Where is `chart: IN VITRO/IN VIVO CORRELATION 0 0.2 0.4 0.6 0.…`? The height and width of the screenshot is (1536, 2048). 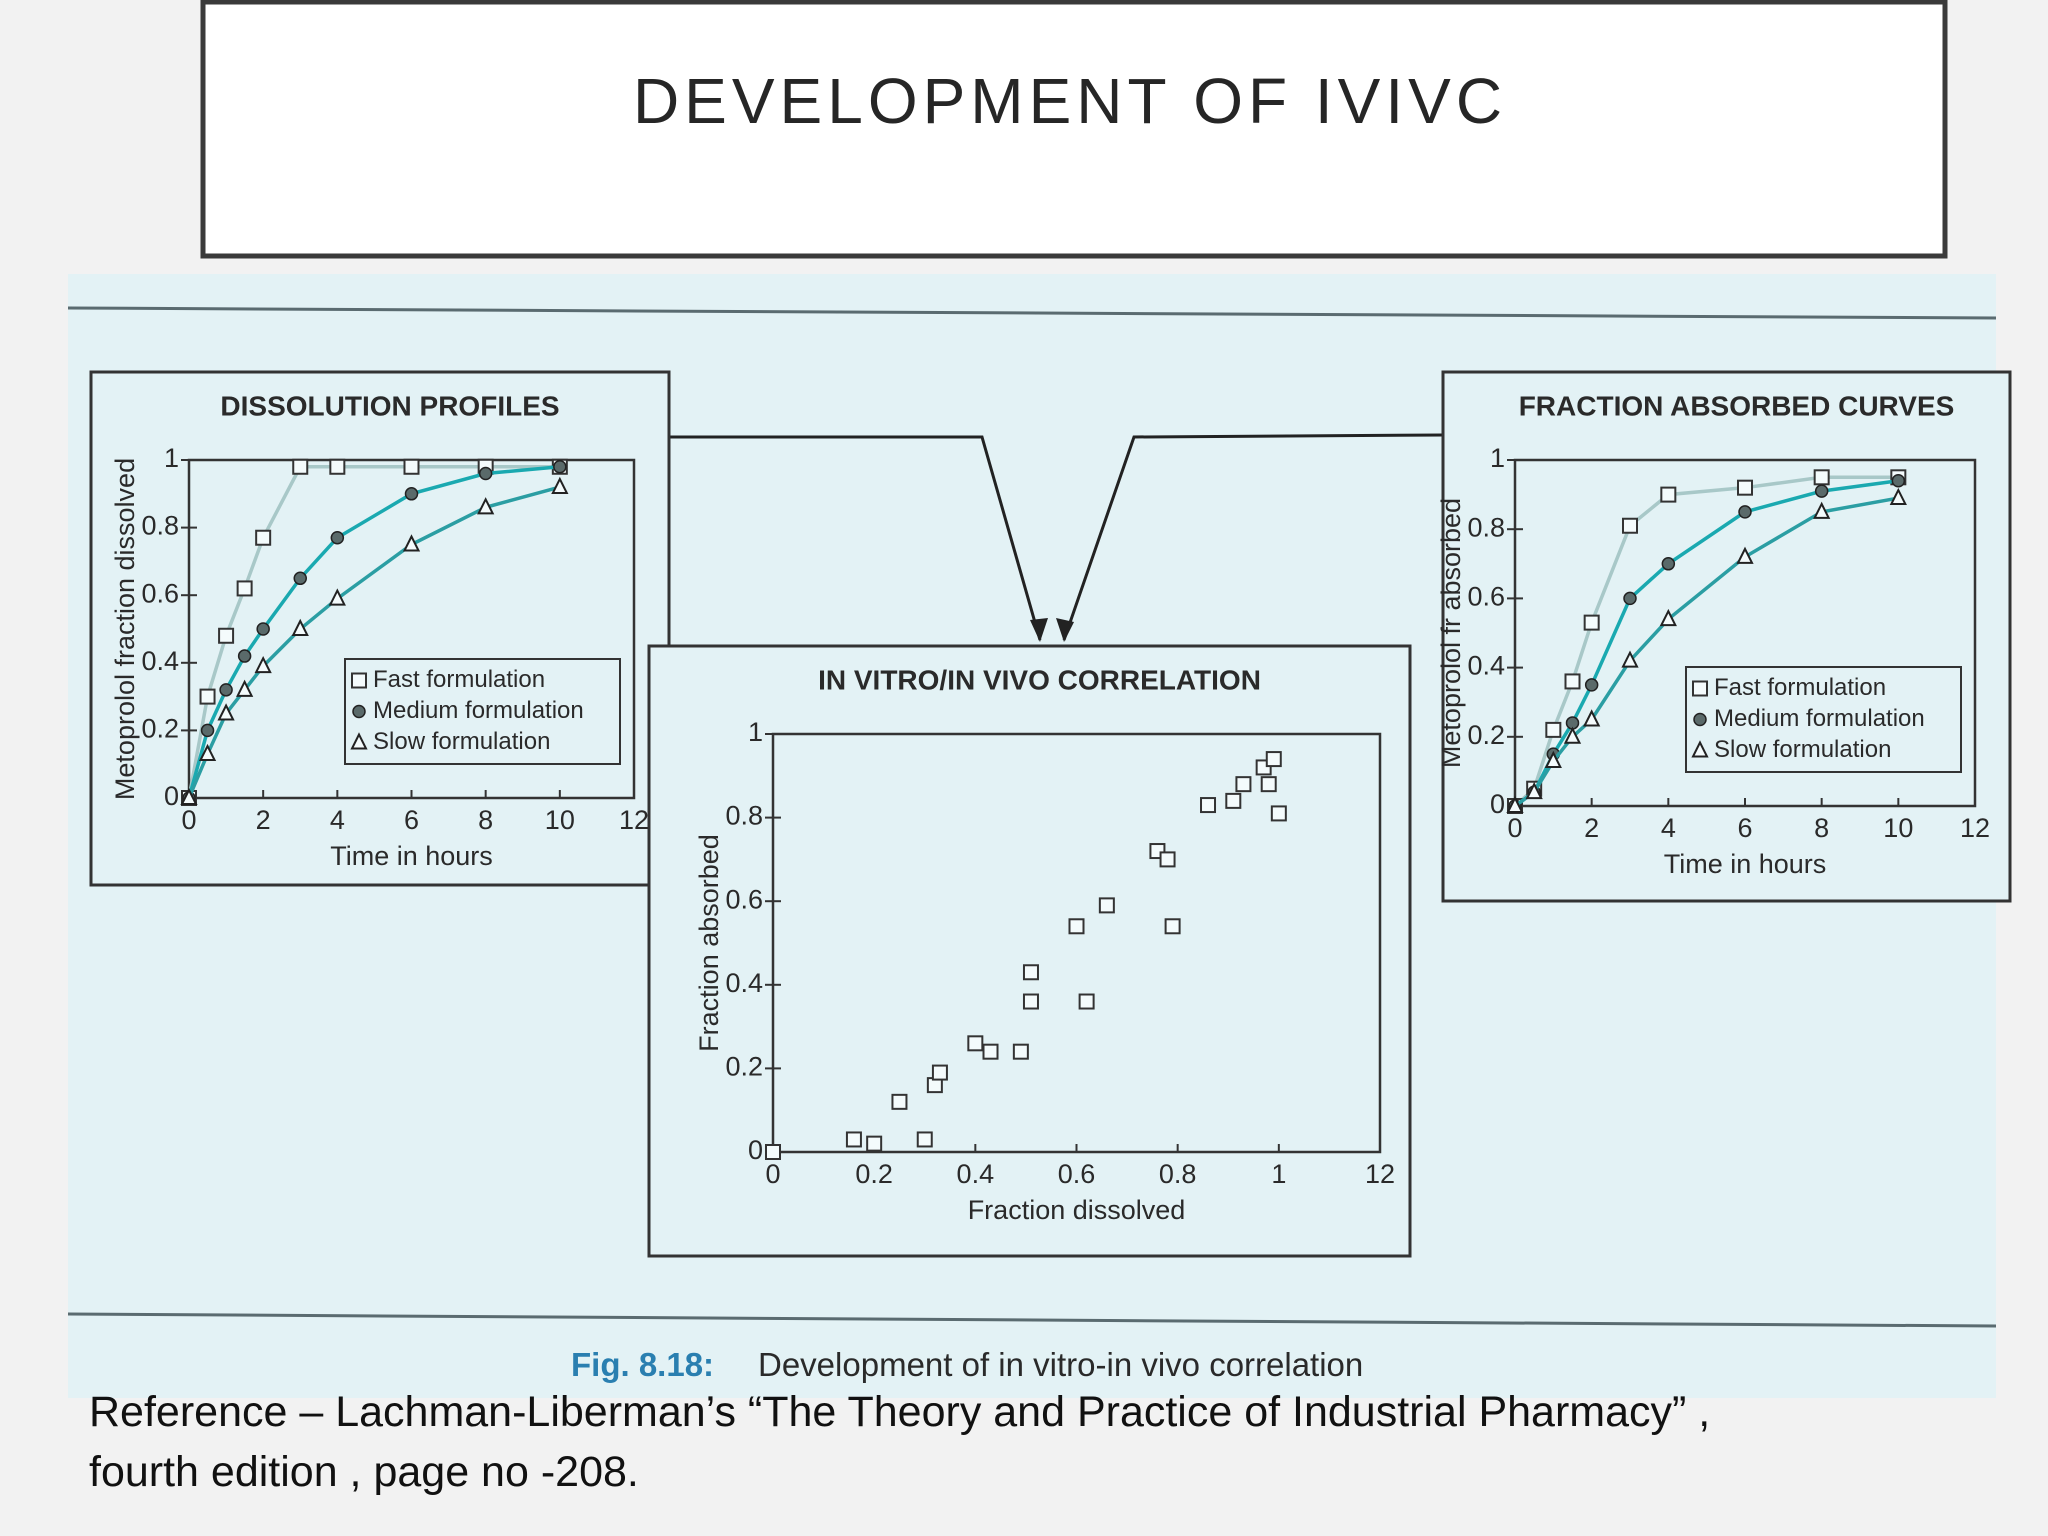 chart: IN VITRO/IN VIVO CORRELATION 0 0.2 0.4 0.6 0.… is located at coordinates (1029, 951).